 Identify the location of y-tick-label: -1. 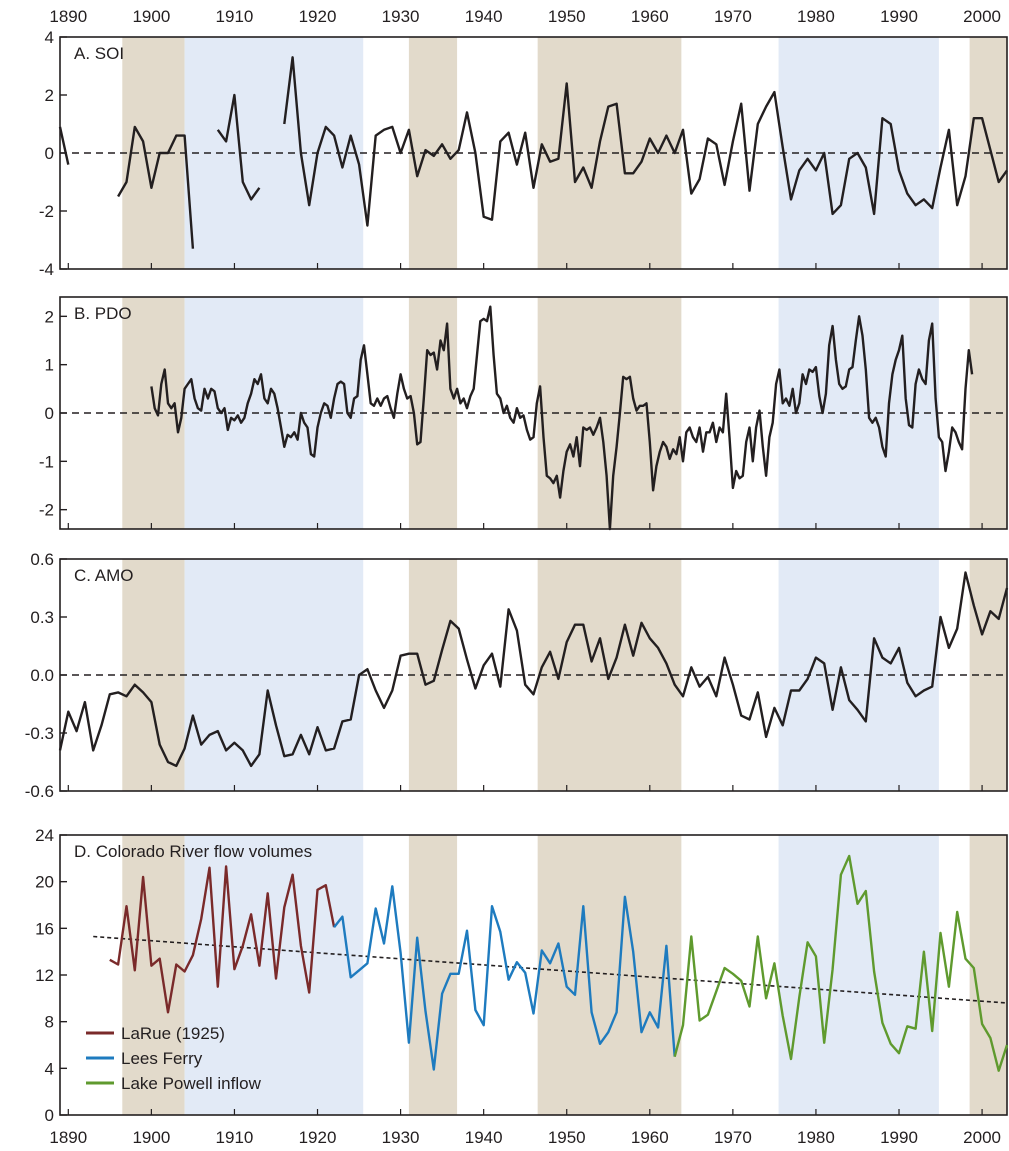
(46, 461).